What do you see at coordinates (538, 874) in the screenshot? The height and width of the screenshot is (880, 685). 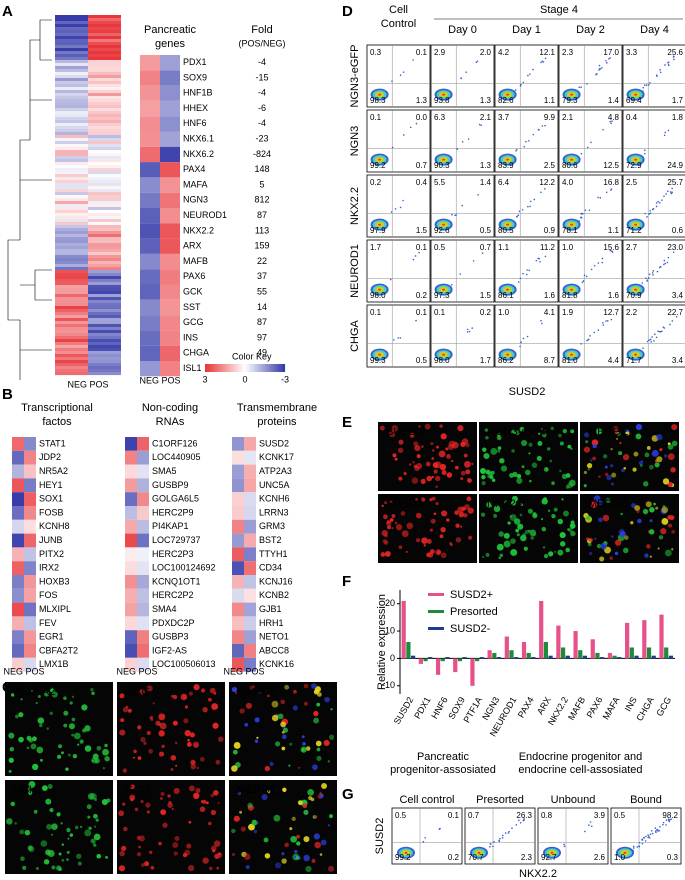 I see `axis-label: NKX2.2` at bounding box center [538, 874].